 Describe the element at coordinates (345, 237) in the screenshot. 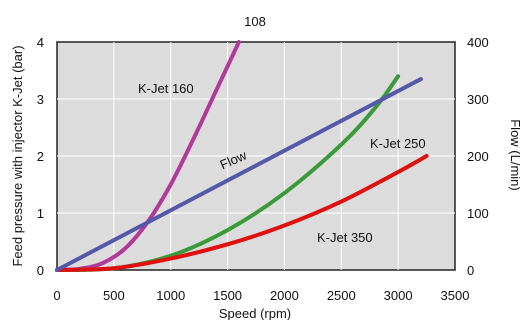

I see `series-label-kjet350: K-Jet 350` at that location.